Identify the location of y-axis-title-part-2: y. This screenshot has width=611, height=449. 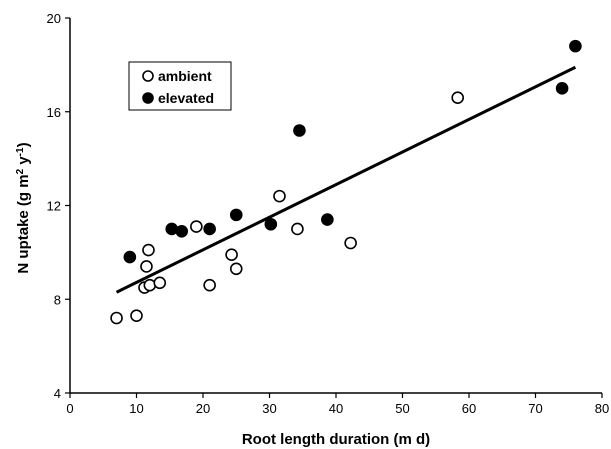
(23, 162).